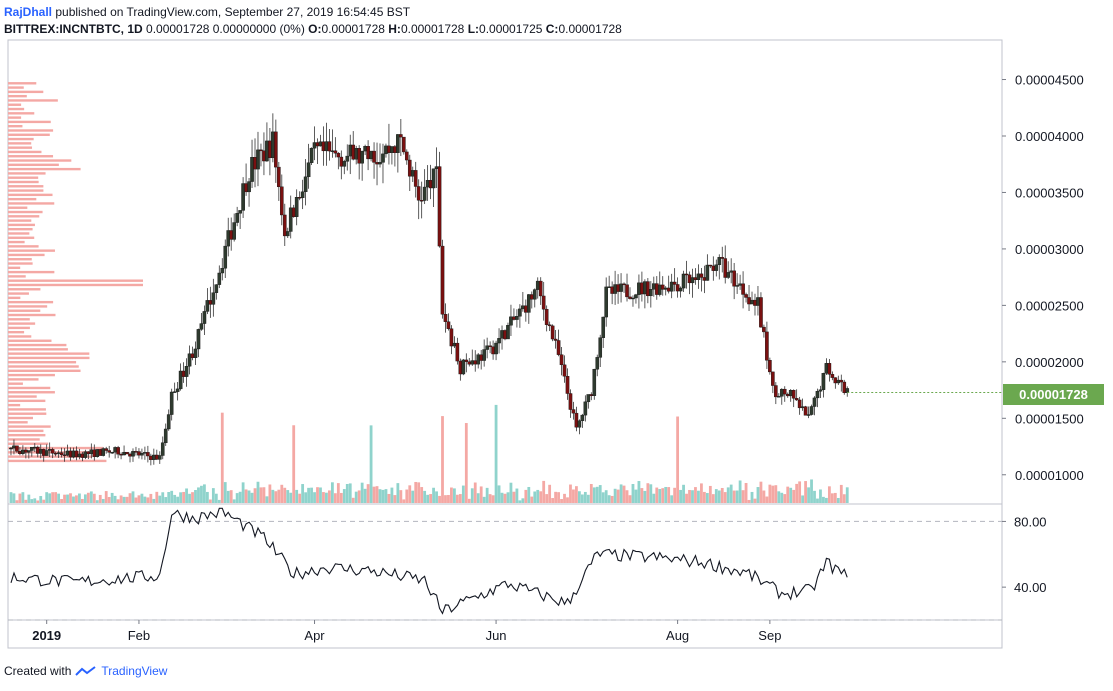 This screenshot has height=691, width=1113. Describe the element at coordinates (1049, 136) in the screenshot. I see `price-tick-label: 0.00004000` at that location.